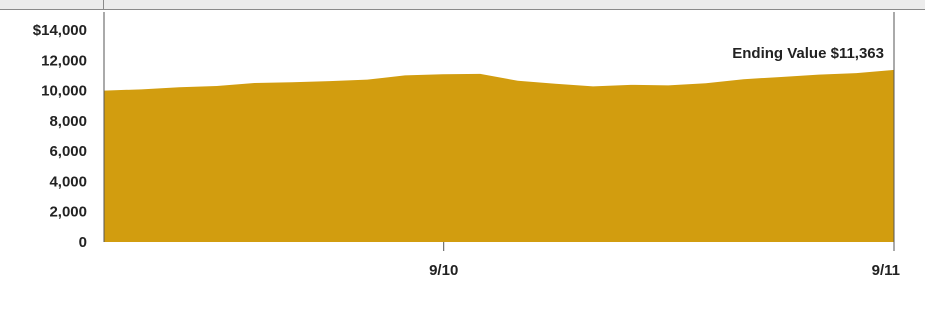  What do you see at coordinates (103, 5) in the screenshot?
I see `top-strip-divider` at bounding box center [103, 5].